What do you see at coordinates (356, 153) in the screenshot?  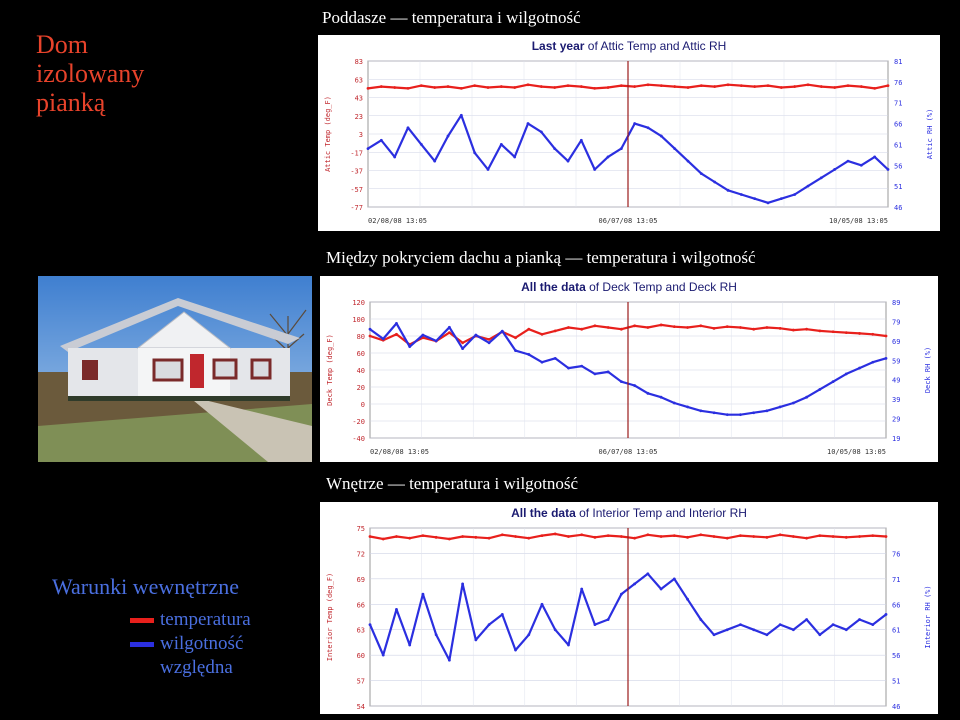 I see `y-tick-label: -17` at bounding box center [356, 153].